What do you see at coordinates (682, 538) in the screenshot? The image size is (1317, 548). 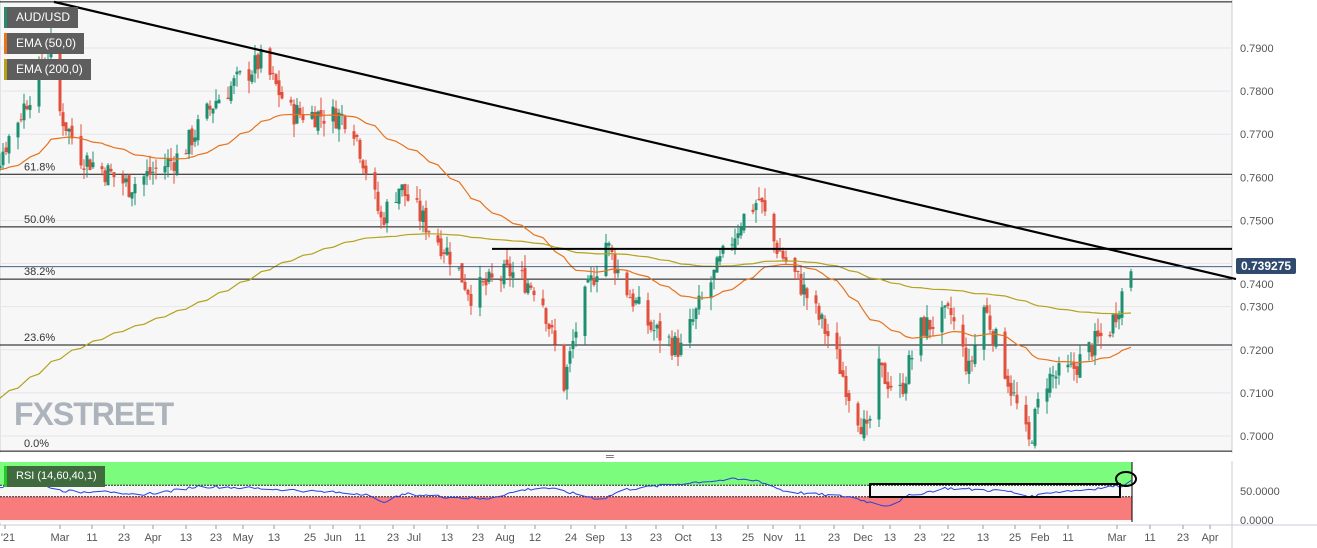 I see `time-tick-label: Oct` at bounding box center [682, 538].